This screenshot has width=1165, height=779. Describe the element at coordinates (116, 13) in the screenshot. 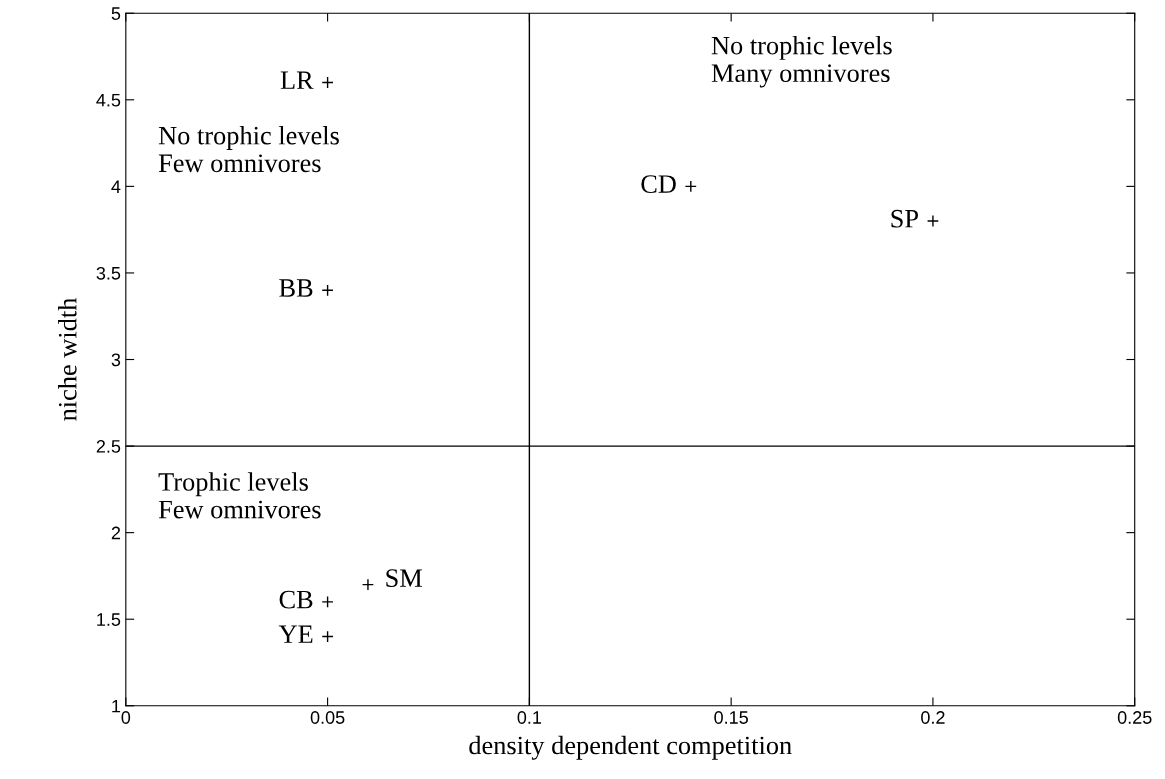

I see `y-tick-label: 5` at that location.